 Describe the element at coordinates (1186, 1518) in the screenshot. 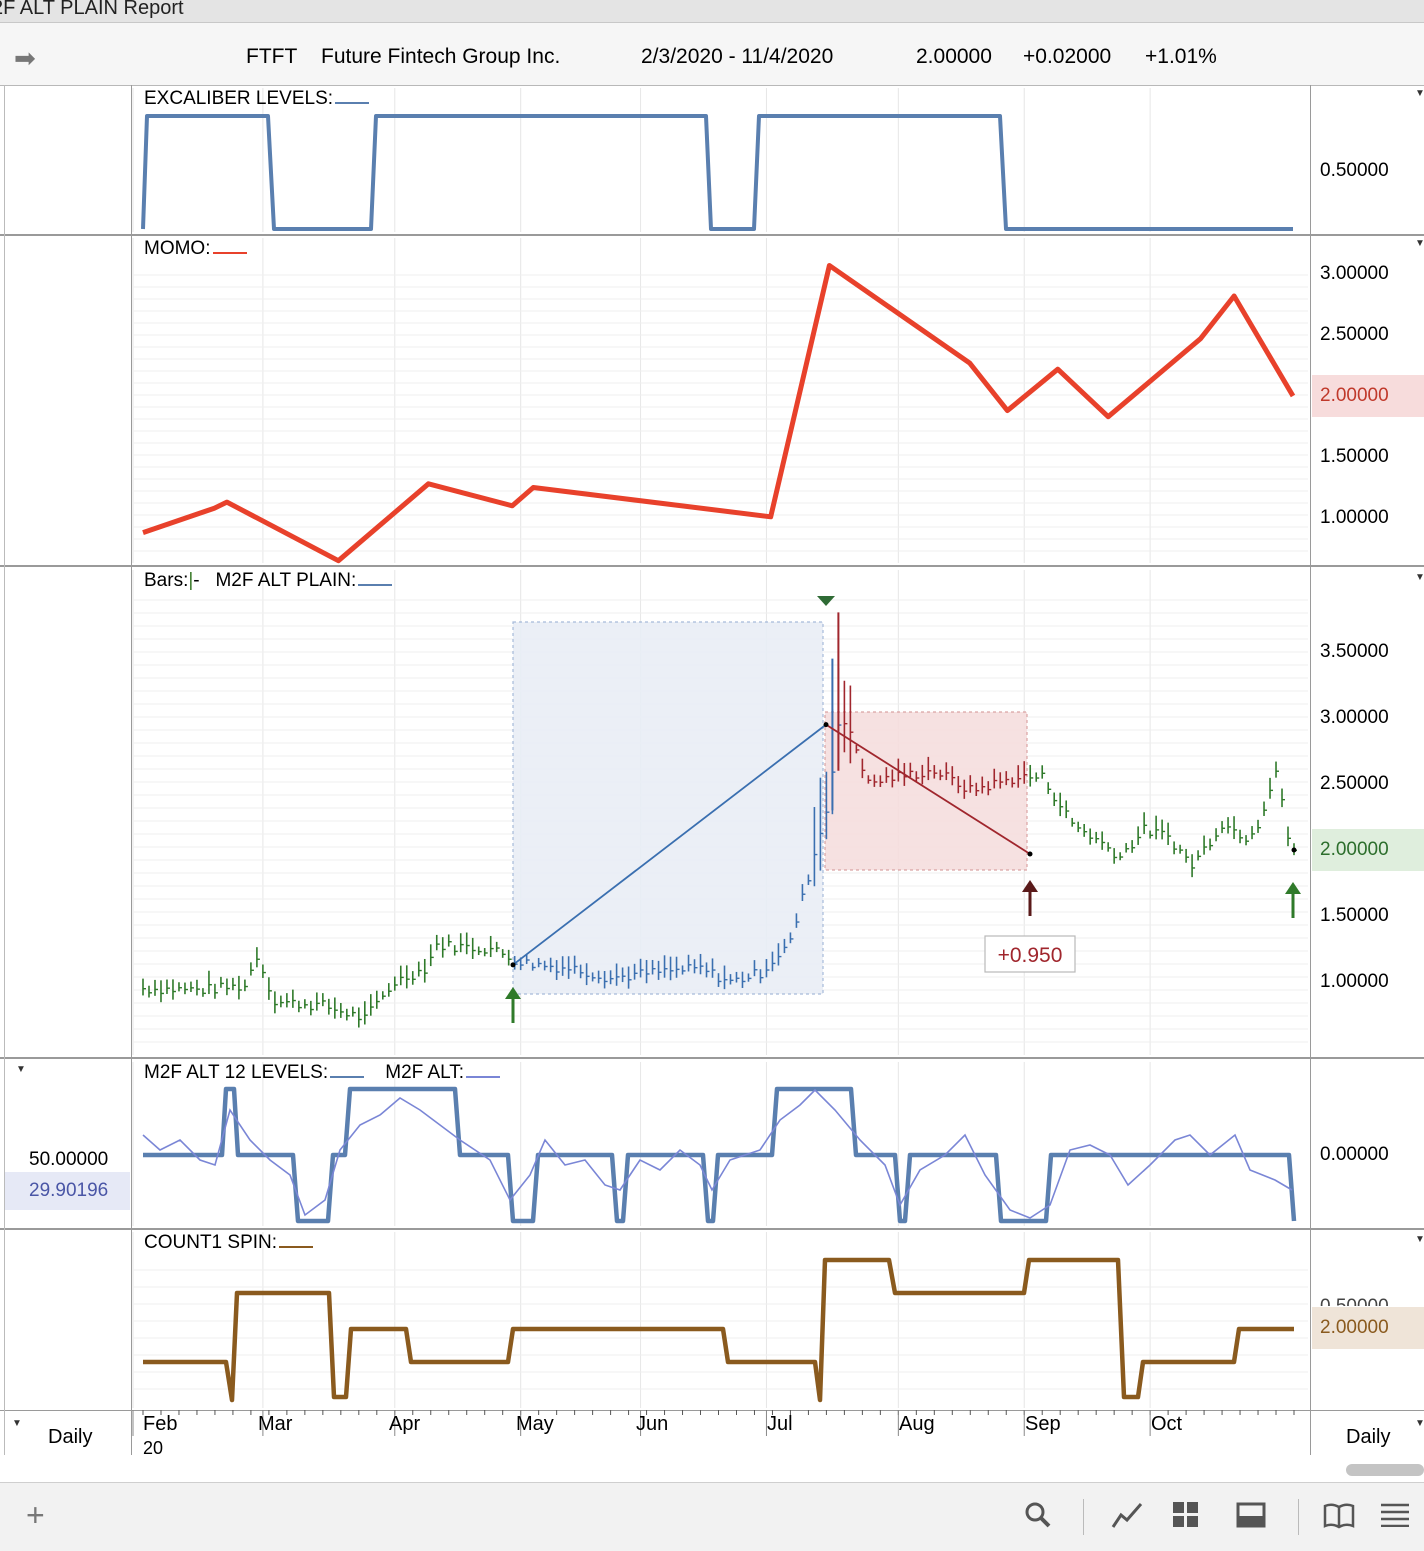

I see `grid-icon` at that location.